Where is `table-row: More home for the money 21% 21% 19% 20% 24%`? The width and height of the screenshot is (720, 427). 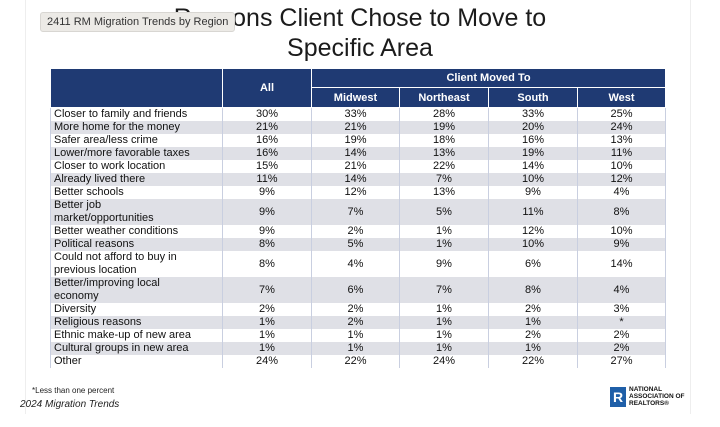 table-row: More home for the money 21% 21% 19% 20% 24% is located at coordinates (358, 127).